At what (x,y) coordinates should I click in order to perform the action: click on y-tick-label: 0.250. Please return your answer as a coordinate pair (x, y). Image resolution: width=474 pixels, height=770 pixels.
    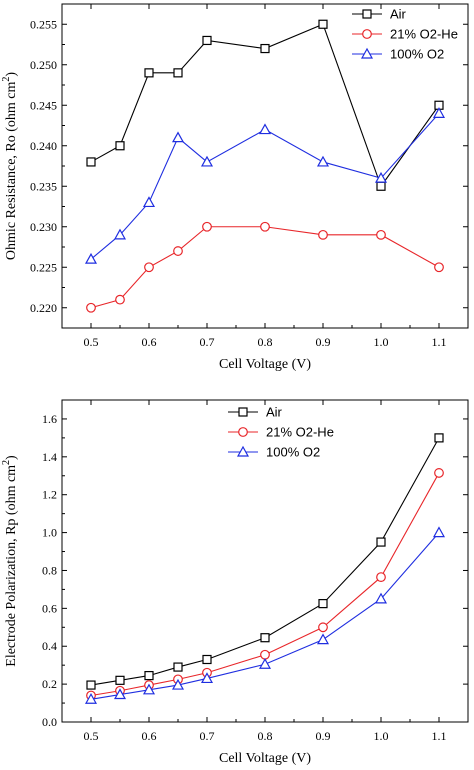
    Looking at the image, I should click on (43, 65).